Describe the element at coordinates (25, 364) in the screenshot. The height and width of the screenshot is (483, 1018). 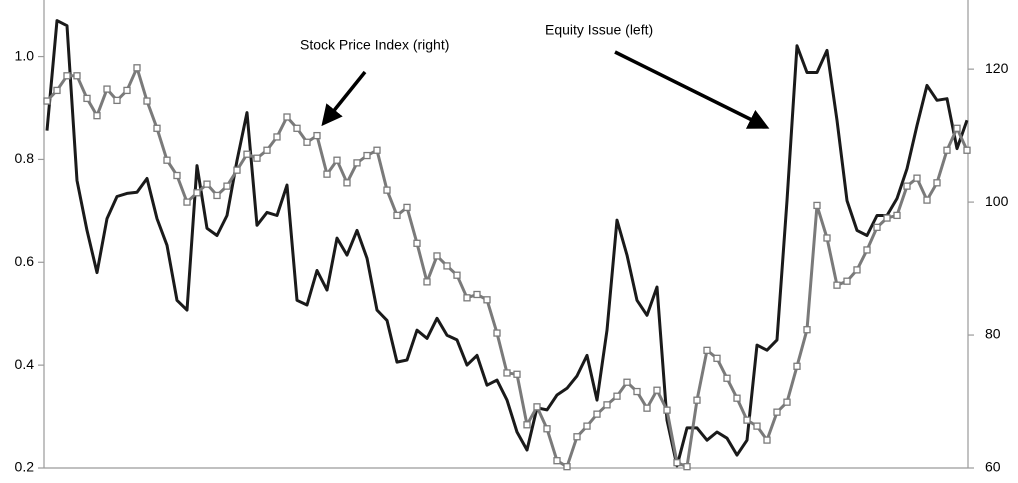
I see `y-tick-label: 0.4` at that location.